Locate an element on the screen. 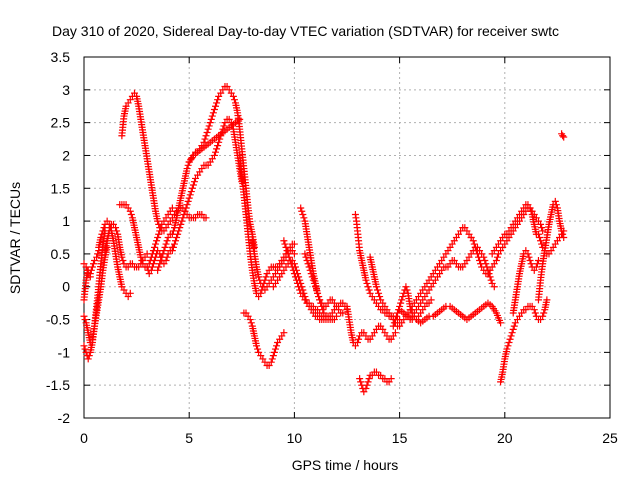  y-tick-label: 0 is located at coordinates (66, 287).